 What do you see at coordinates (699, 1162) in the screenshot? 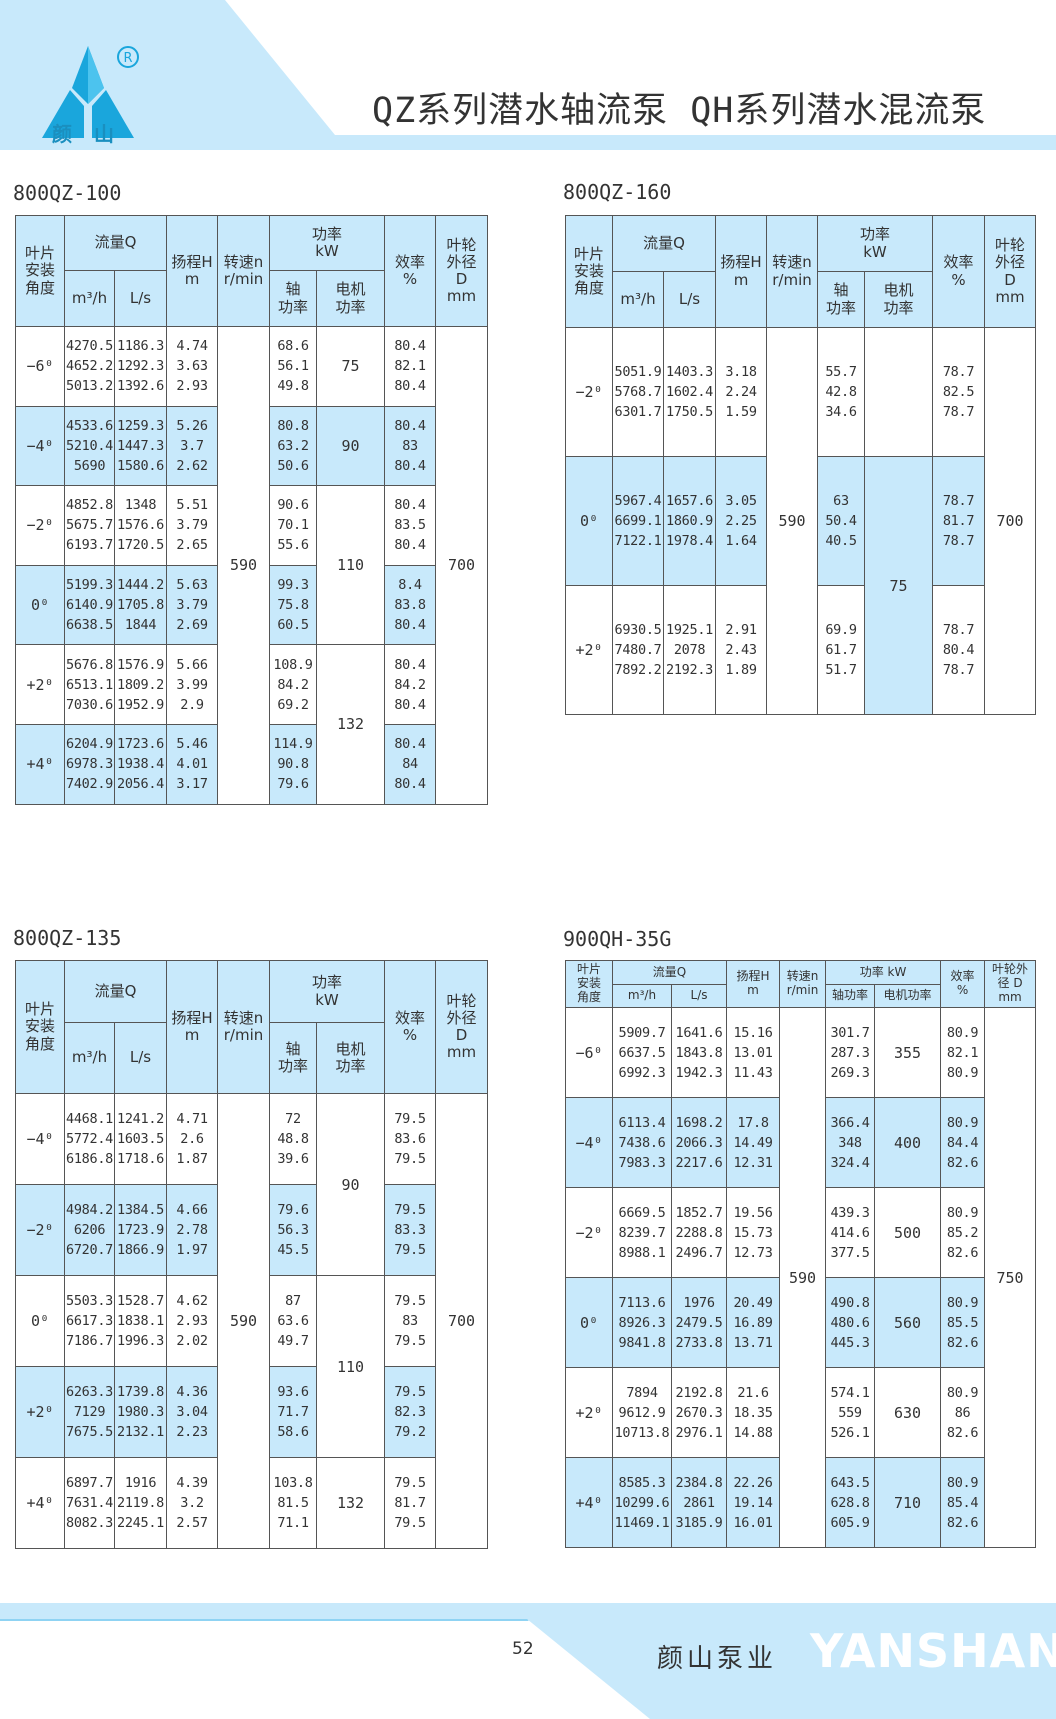
I see `flow-ls-value: 2217.6` at bounding box center [699, 1162].